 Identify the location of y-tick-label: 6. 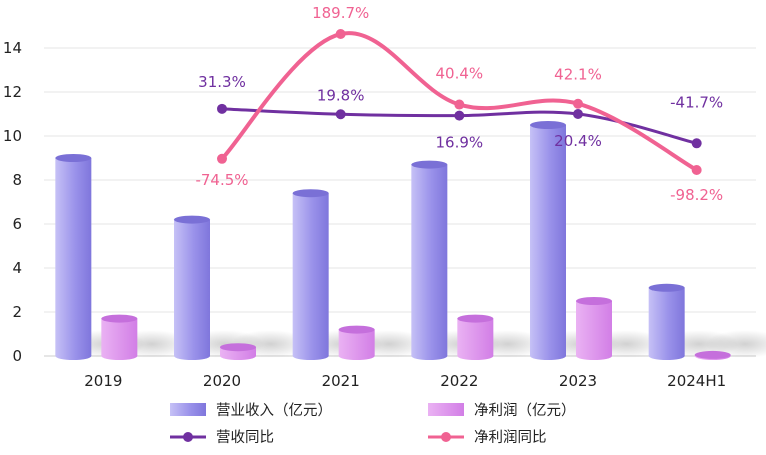
(17, 224).